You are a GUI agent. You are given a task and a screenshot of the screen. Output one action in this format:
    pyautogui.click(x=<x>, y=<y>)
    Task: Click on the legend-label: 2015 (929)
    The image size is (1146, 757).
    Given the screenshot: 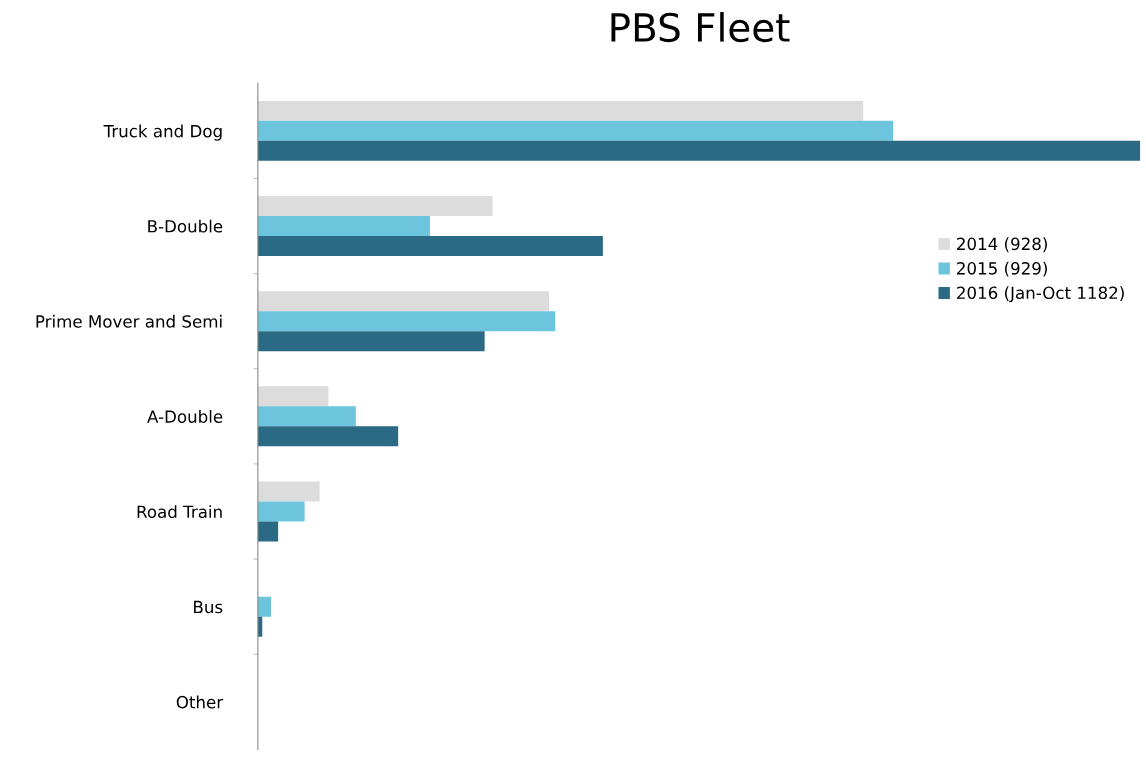 What is the action you would take?
    pyautogui.click(x=1002, y=269)
    